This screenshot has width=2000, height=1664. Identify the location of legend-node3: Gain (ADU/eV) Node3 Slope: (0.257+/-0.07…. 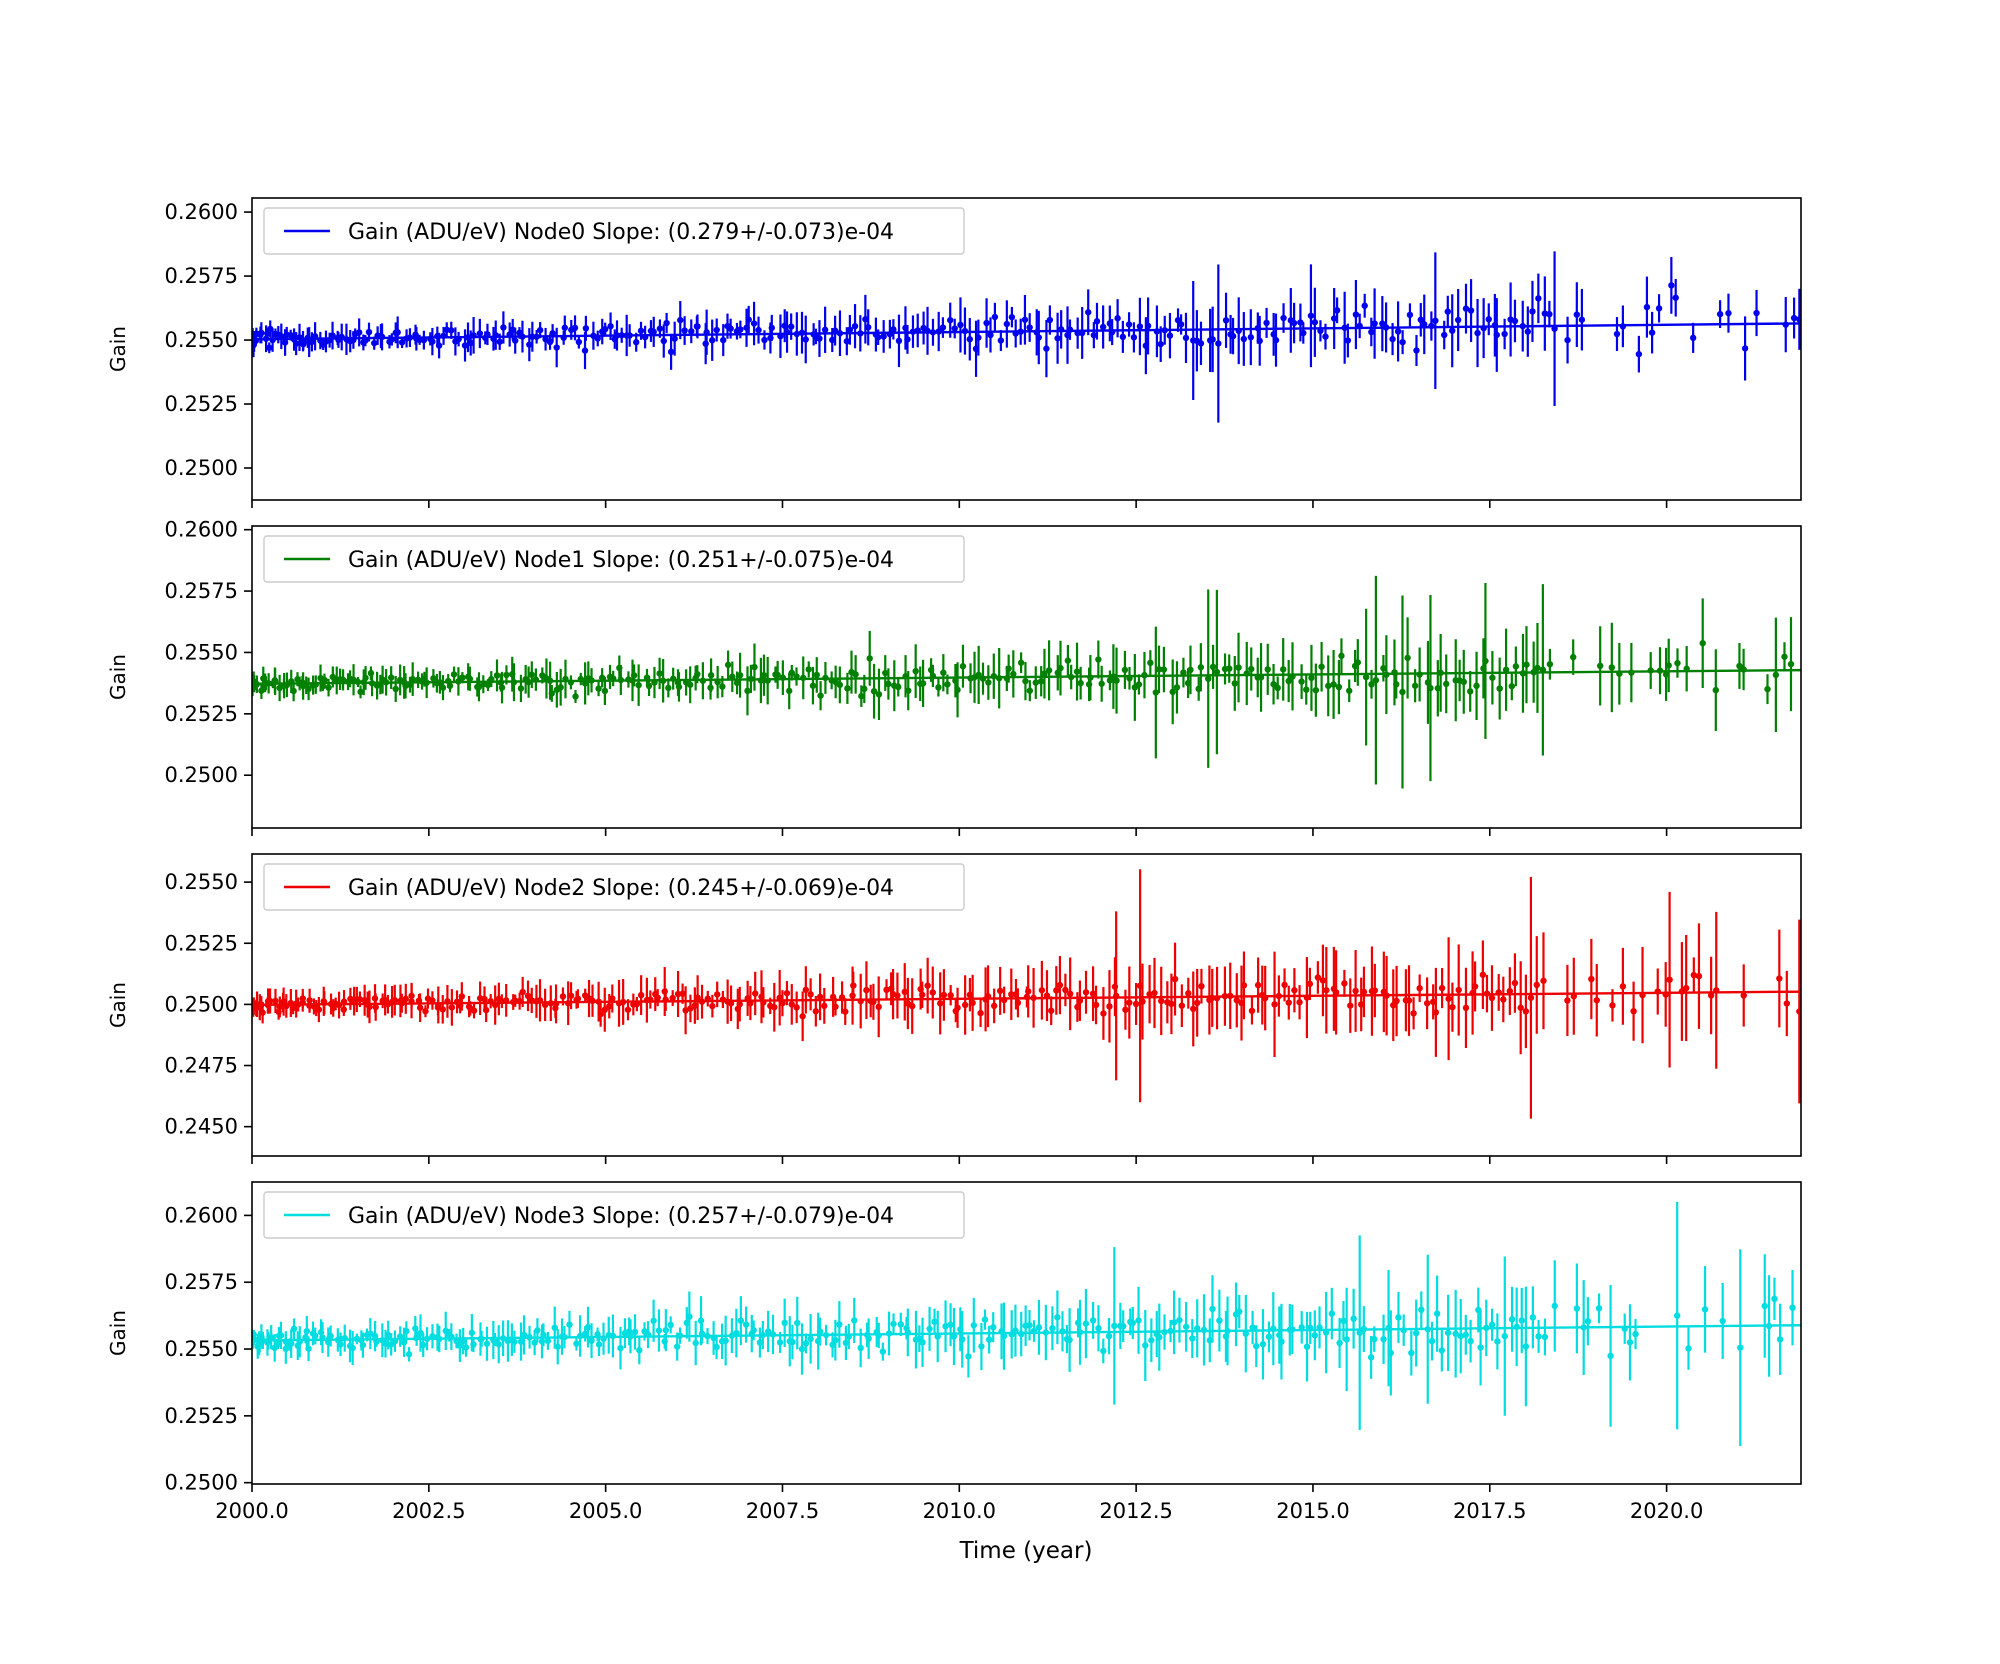
(614, 1215).